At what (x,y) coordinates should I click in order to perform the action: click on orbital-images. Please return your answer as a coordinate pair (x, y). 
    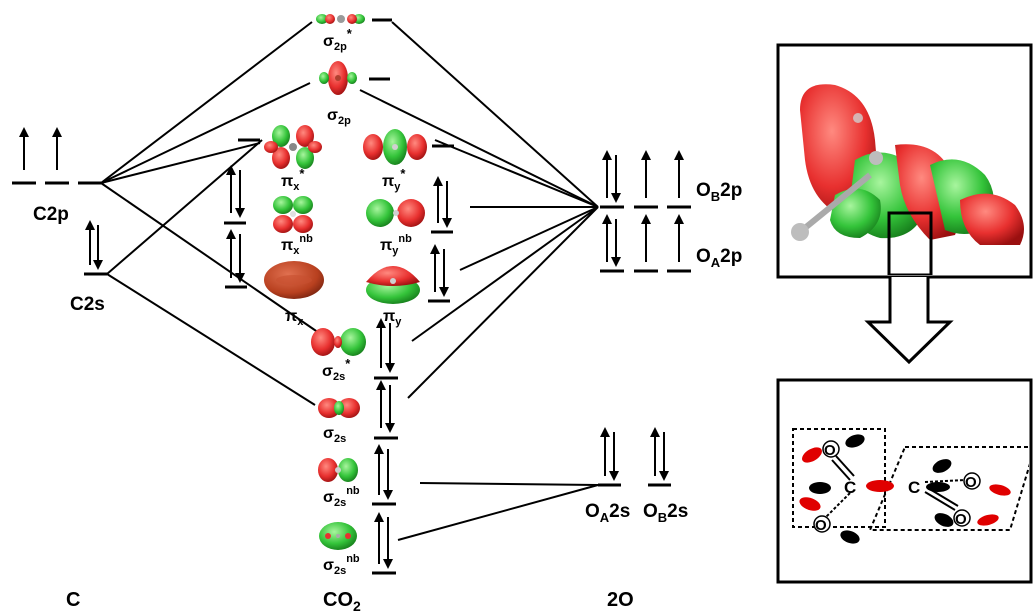
    Looking at the image, I should click on (345, 282).